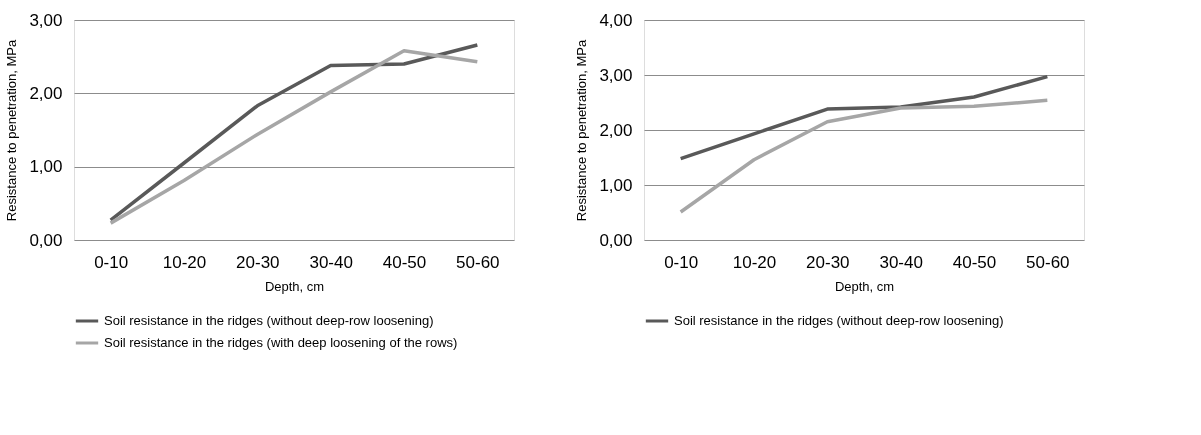 This screenshot has width=1201, height=435. Describe the element at coordinates (281, 342) in the screenshot. I see `legend-label: Soil resistance in the ridges (with deep loosening of the rows)` at that location.